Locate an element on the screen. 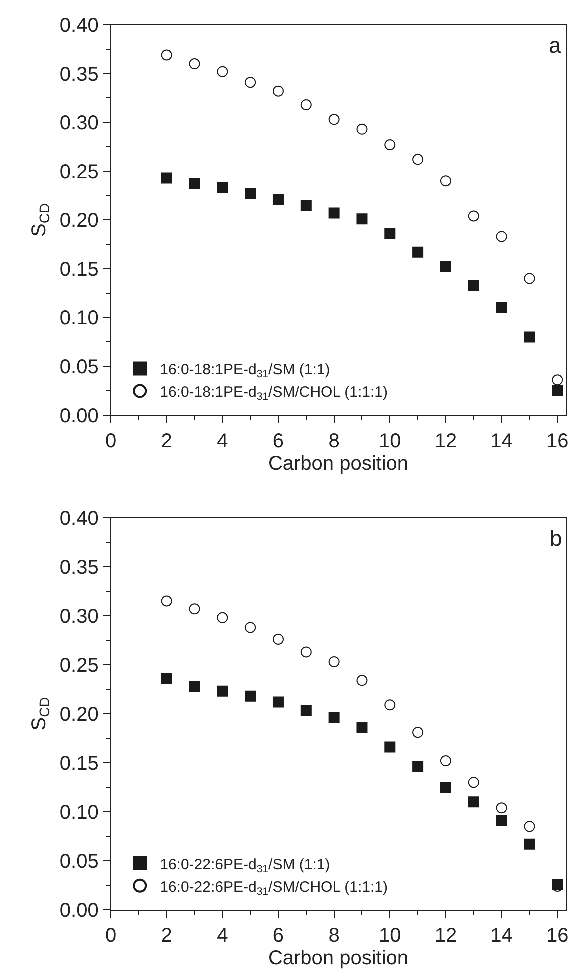 This screenshot has height=974, width=577. legend-label: 16:0-18:1PE-d$_{31}$/SM (1:1) is located at coordinates (245, 371).